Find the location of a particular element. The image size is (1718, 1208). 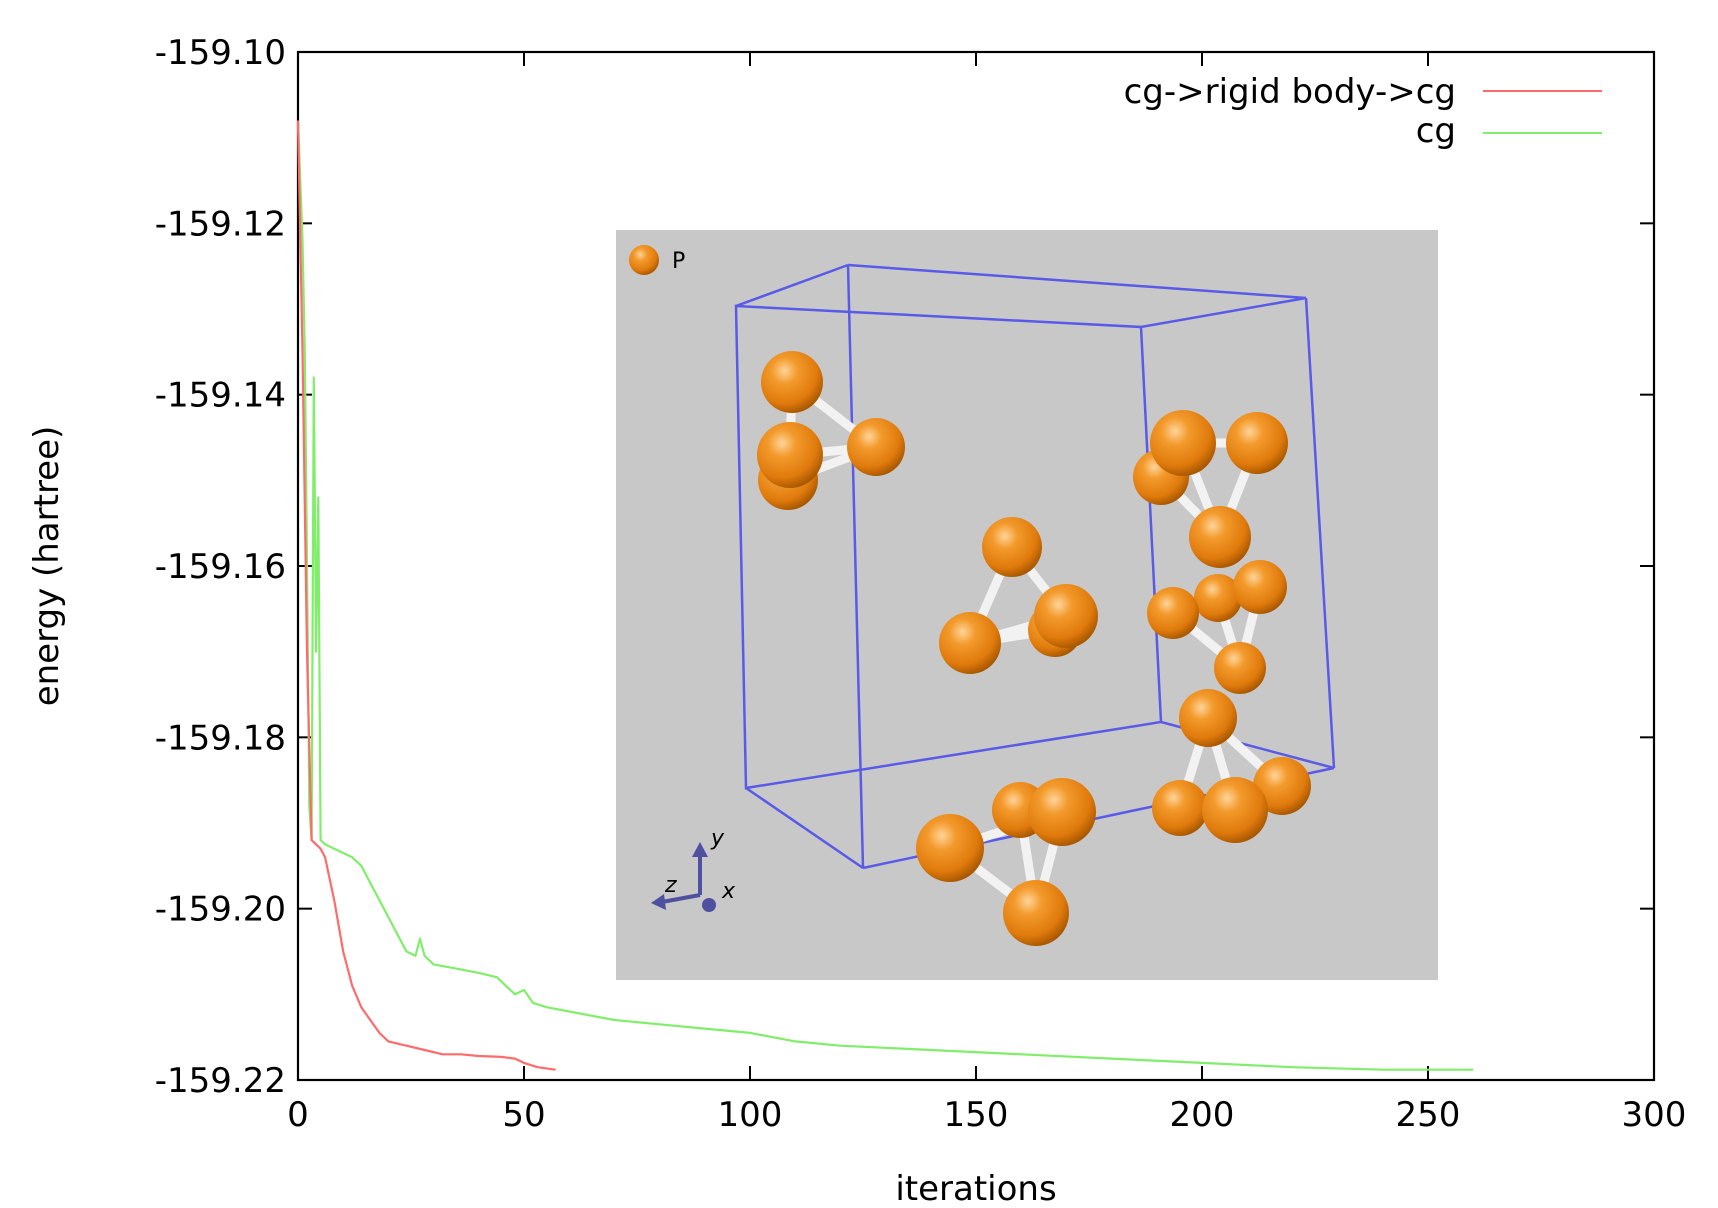

x-tick-label: 250 is located at coordinates (1428, 1115).